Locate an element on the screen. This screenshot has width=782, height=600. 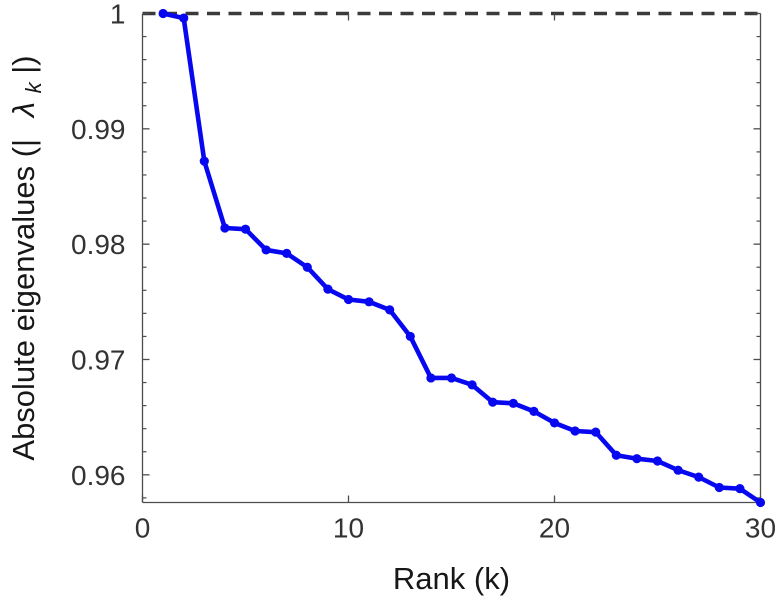
lambda-subscript: k is located at coordinates (33, 87).